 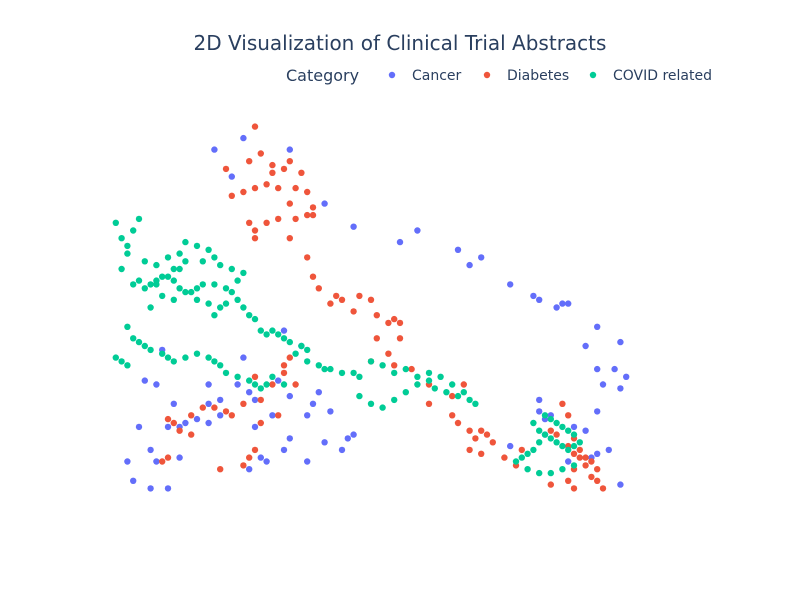 I want to click on legend-label: COVID related, so click(x=662, y=76).